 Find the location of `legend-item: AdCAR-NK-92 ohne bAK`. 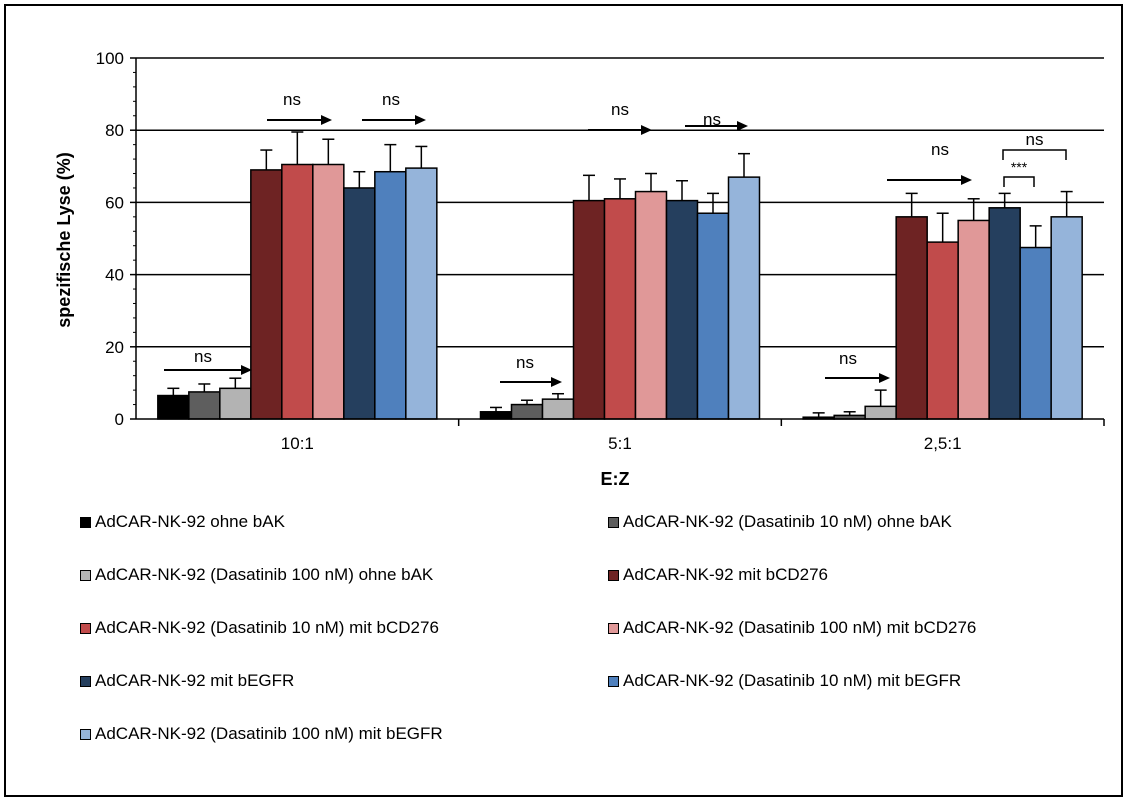

legend-item: AdCAR-NK-92 ohne bAK is located at coordinates (182, 522).